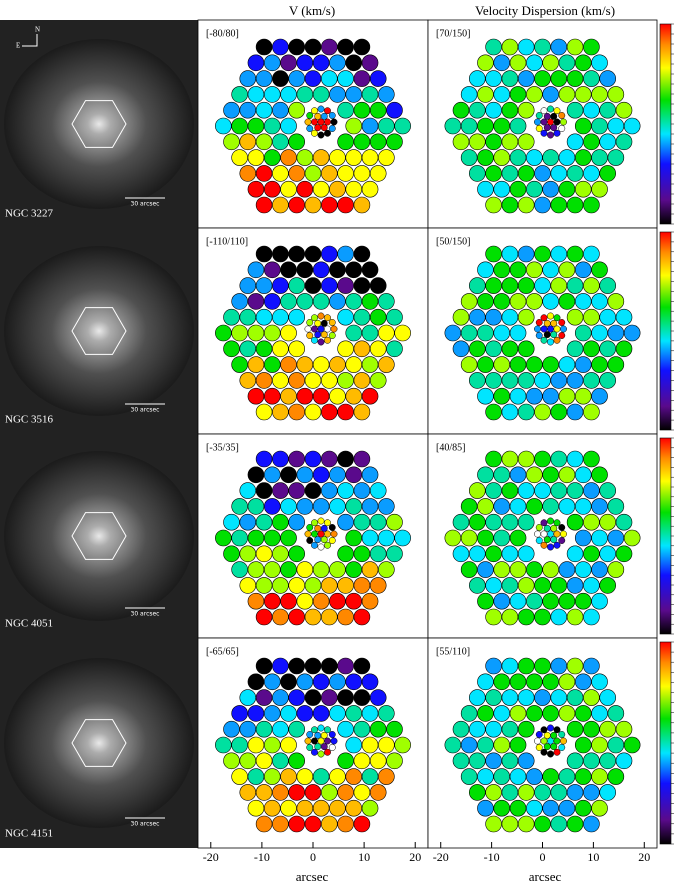  I want to click on ifu-footprint, so click(99, 536).